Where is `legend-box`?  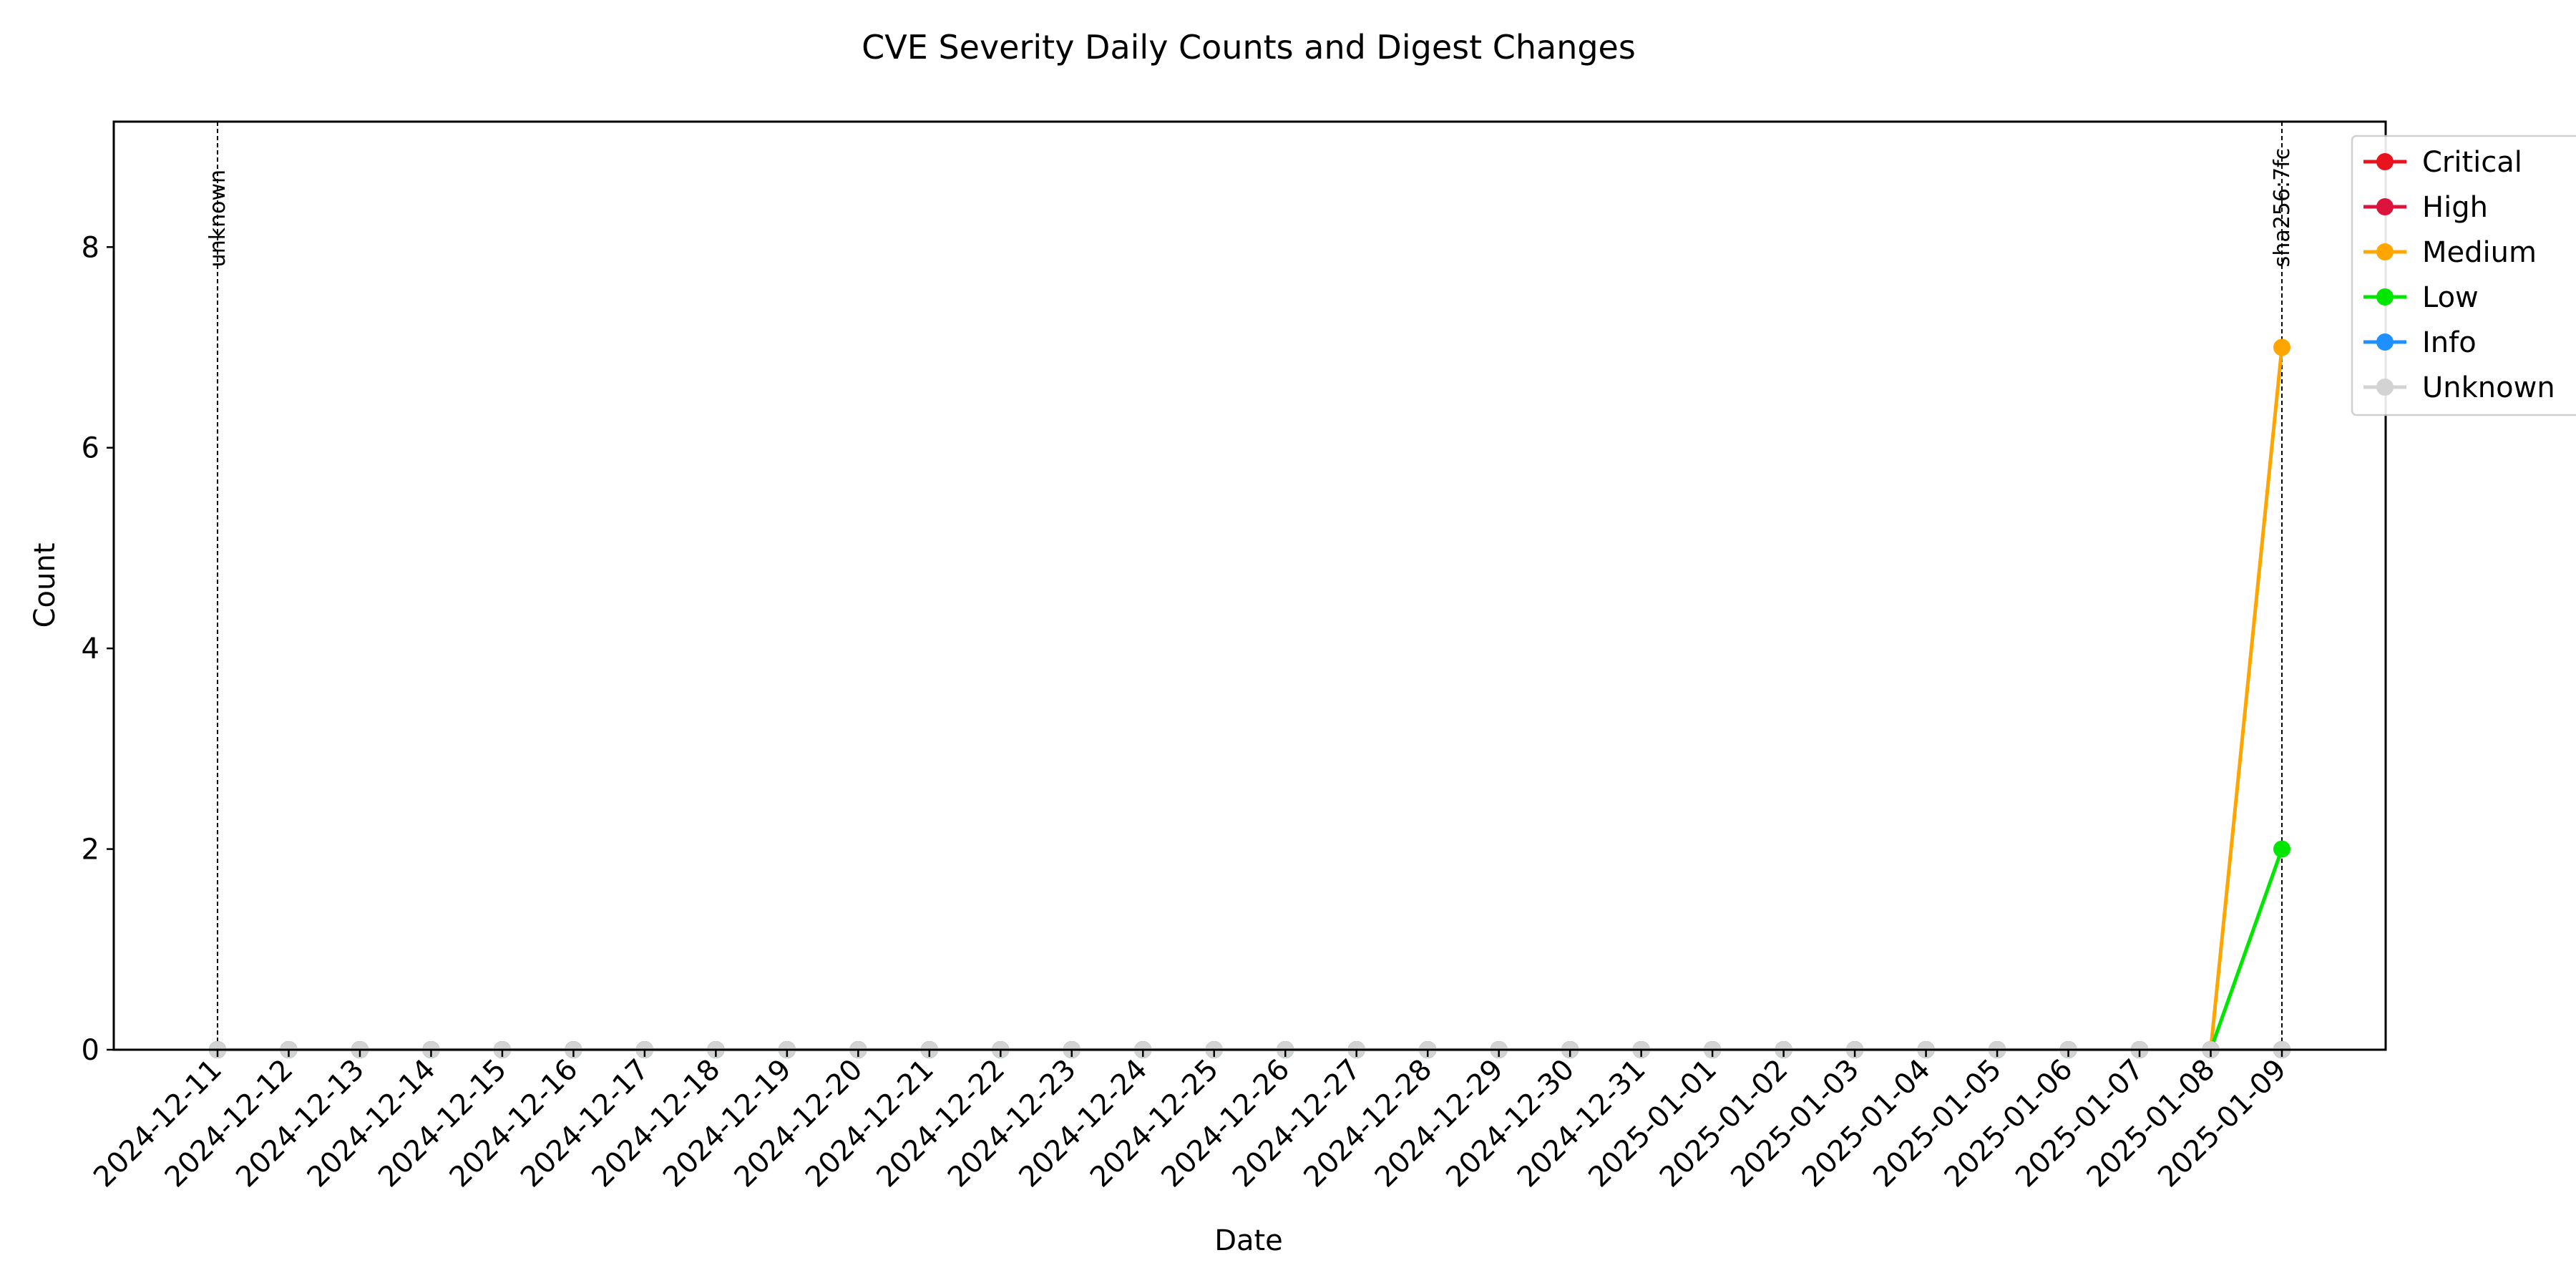
legend-box is located at coordinates (2463, 275).